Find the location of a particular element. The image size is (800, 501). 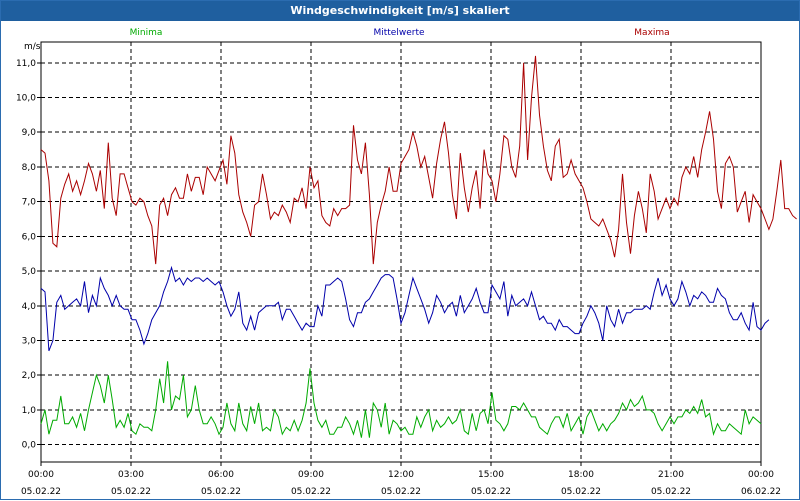

series-line-minima is located at coordinates (401, 399).